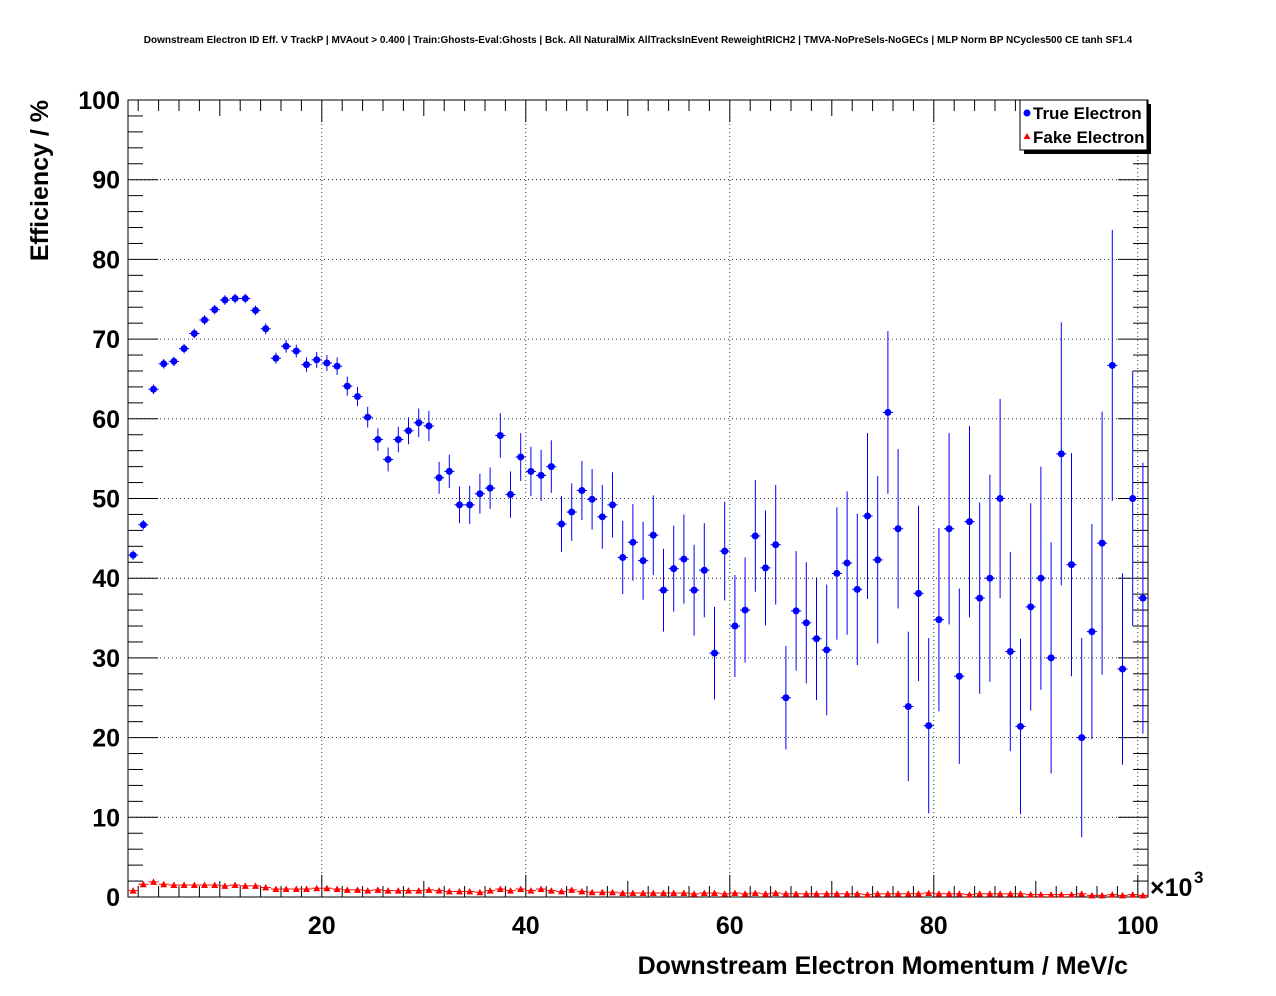 This screenshot has width=1276, height=996. I want to click on x-tick-label: 100, so click(1138, 926).